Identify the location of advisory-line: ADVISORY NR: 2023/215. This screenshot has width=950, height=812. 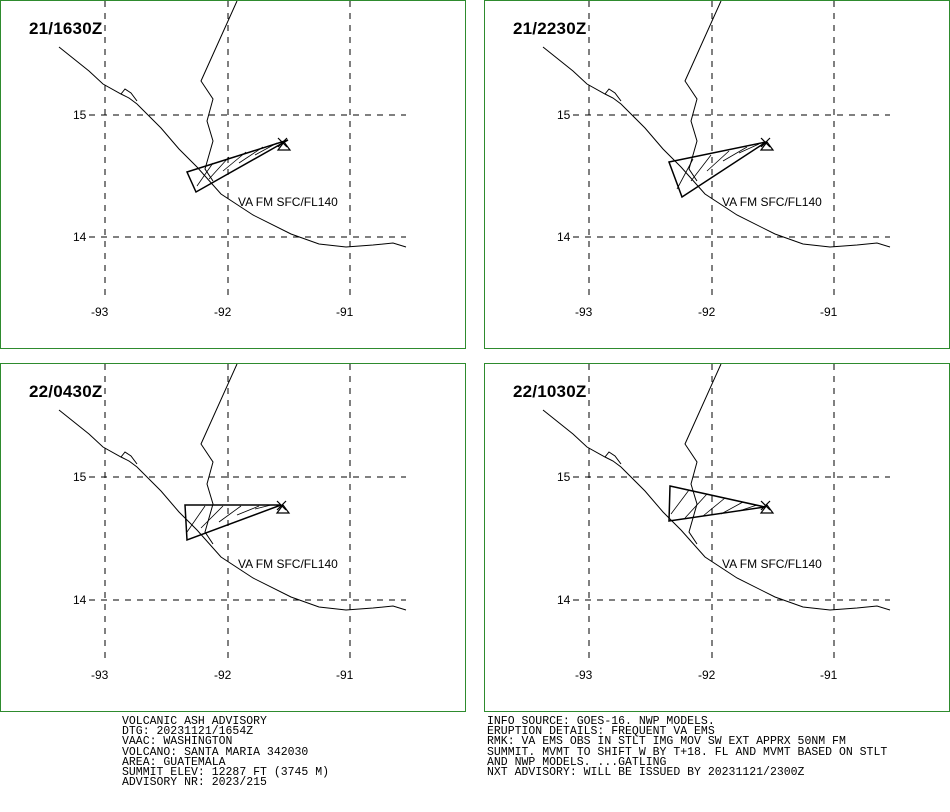
(194, 783).